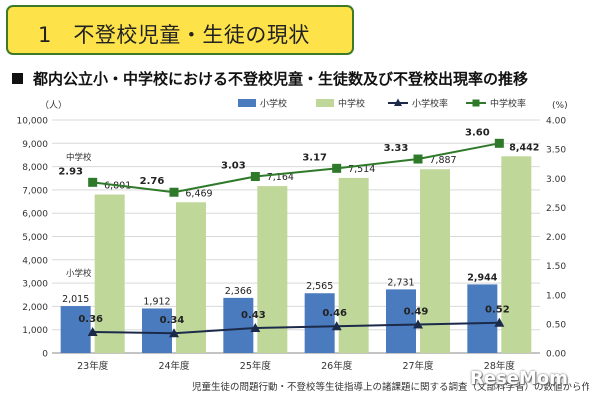  What do you see at coordinates (482, 277) in the screenshot?
I see `elementary-bar-label: 2,944` at bounding box center [482, 277].